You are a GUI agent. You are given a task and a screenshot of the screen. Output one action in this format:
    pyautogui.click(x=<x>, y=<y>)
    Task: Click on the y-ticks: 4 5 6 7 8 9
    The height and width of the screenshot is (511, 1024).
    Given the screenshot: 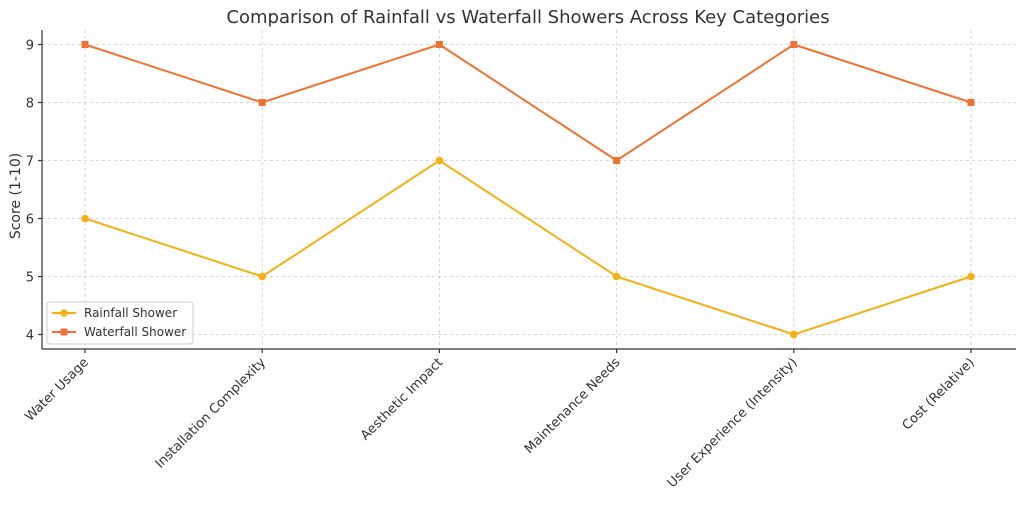 What is the action you would take?
    pyautogui.click(x=34, y=191)
    